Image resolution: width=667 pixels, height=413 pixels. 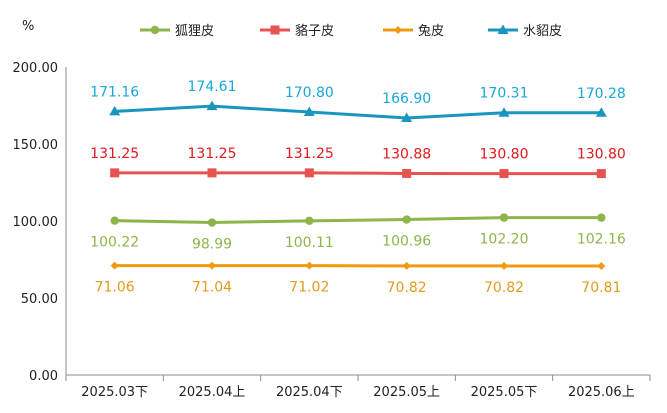 What do you see at coordinates (413, 31) in the screenshot?
I see `legend-item: 兔皮` at bounding box center [413, 31].